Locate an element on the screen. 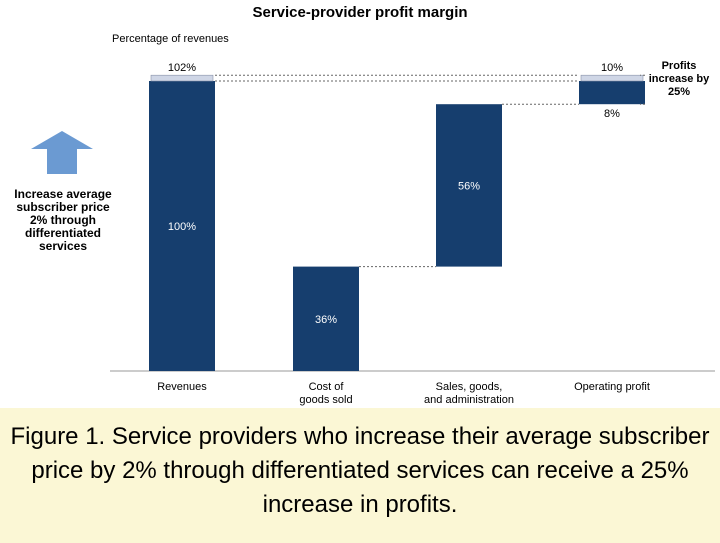 The image size is (720, 543). bar-label-3: 8% is located at coordinates (612, 114).